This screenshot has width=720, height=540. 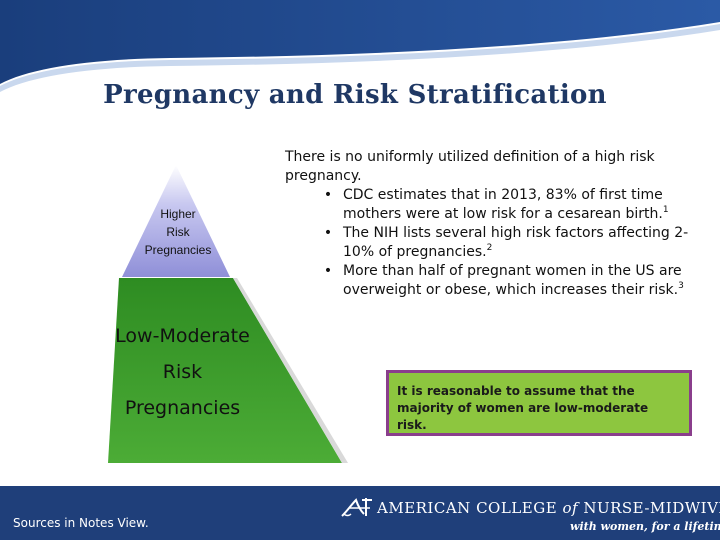 I want to click on pyramid-bottom-label-line: Risk, so click(x=182, y=372).